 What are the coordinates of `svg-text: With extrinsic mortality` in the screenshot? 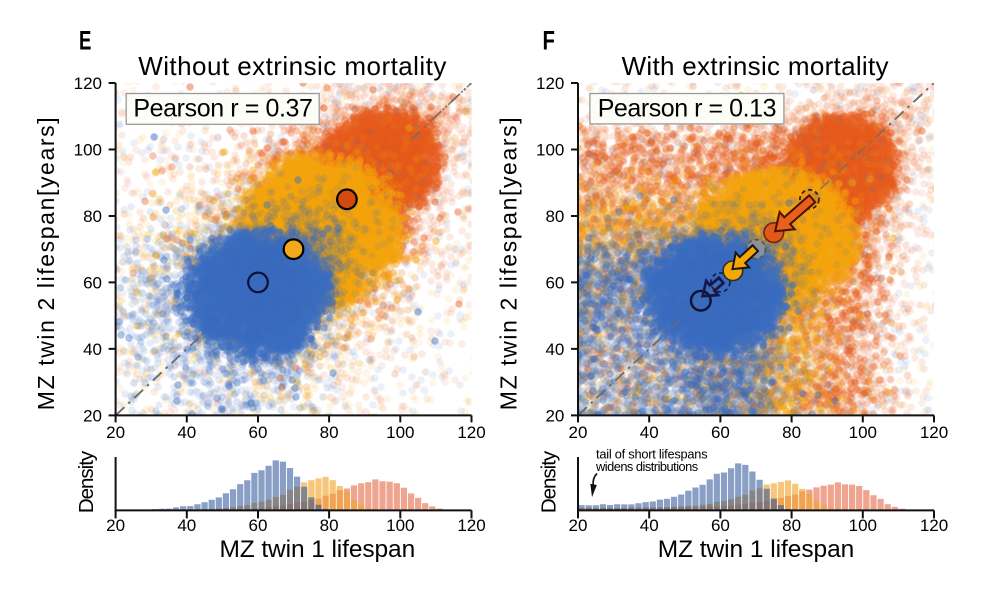 It's located at (755, 66).